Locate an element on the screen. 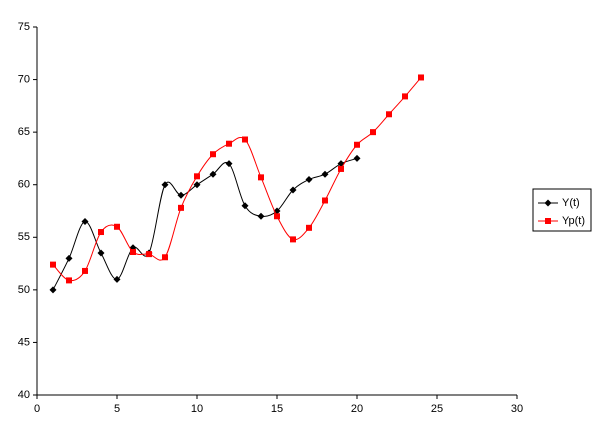  x-tick-label: 30 is located at coordinates (517, 409).